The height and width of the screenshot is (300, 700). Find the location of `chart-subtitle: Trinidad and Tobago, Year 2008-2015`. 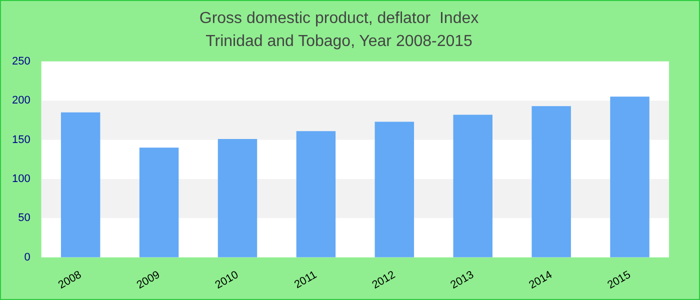

chart-subtitle: Trinidad and Tobago, Year 2008-2015 is located at coordinates (339, 41).